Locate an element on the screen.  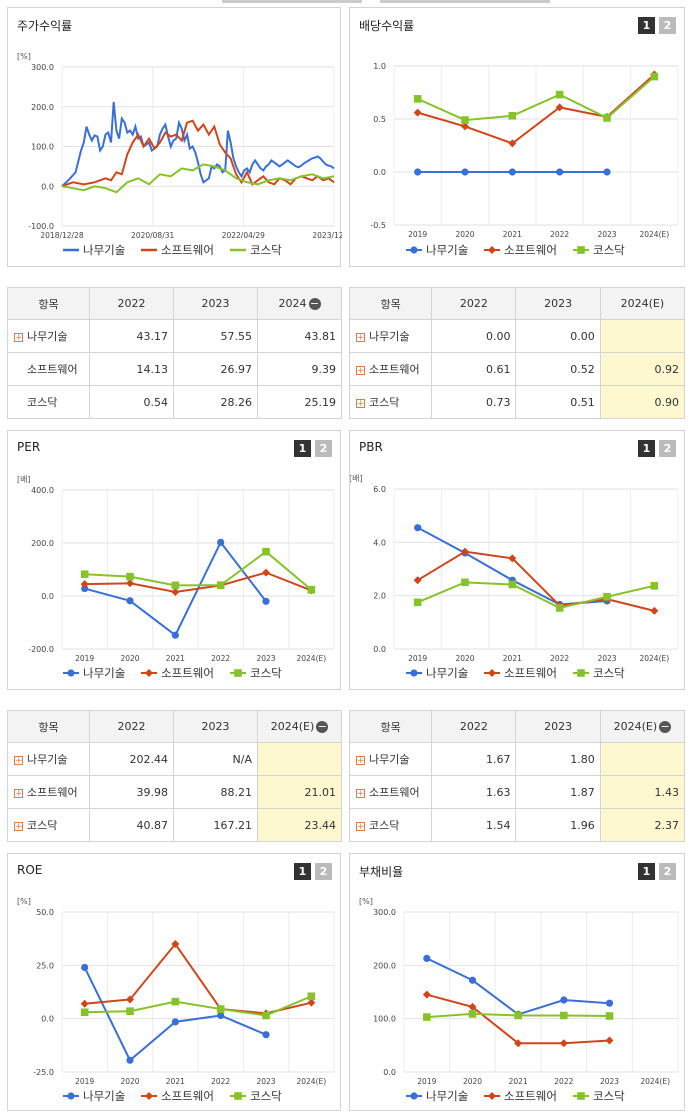
value-cell: 1.67 is located at coordinates (474, 759).